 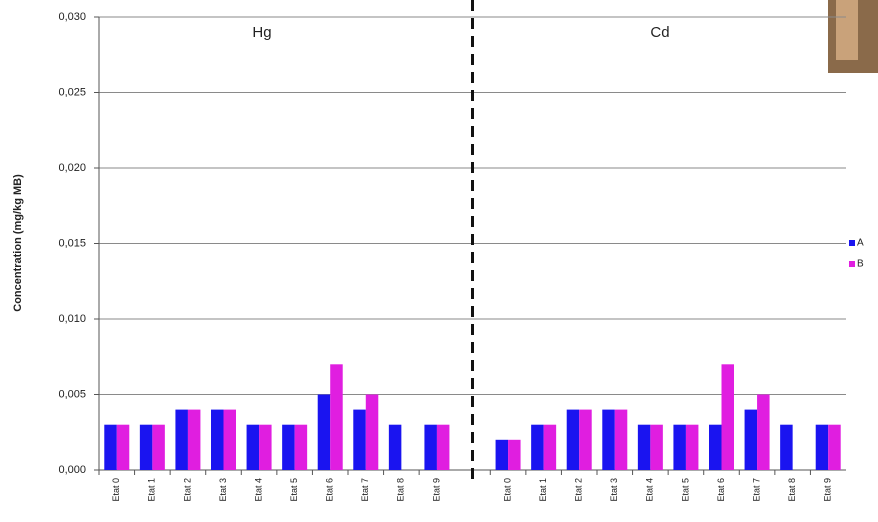 What do you see at coordinates (72, 394) in the screenshot?
I see `y-tick-label: 0,005` at bounding box center [72, 394].